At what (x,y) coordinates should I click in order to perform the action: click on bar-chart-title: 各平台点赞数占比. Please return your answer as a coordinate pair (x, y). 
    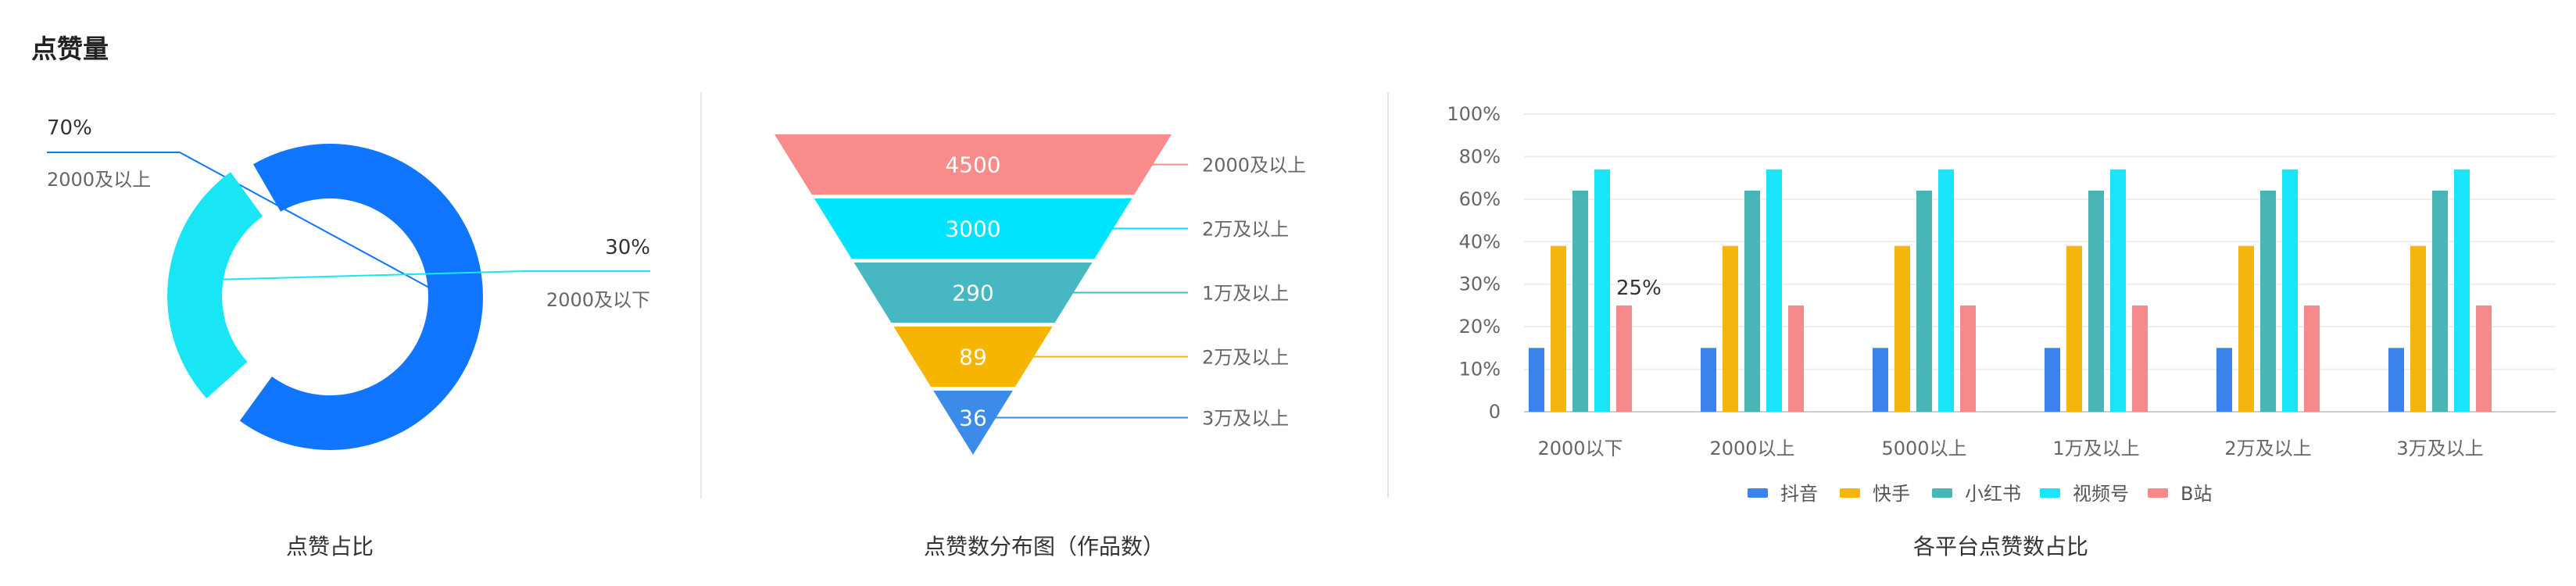
    Looking at the image, I should click on (2000, 546).